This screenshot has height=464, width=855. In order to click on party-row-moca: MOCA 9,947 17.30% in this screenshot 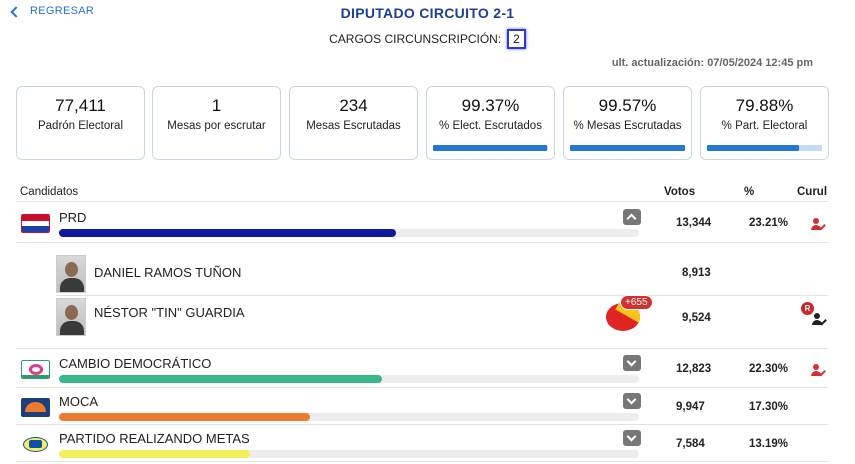, I will do `click(422, 408)`.